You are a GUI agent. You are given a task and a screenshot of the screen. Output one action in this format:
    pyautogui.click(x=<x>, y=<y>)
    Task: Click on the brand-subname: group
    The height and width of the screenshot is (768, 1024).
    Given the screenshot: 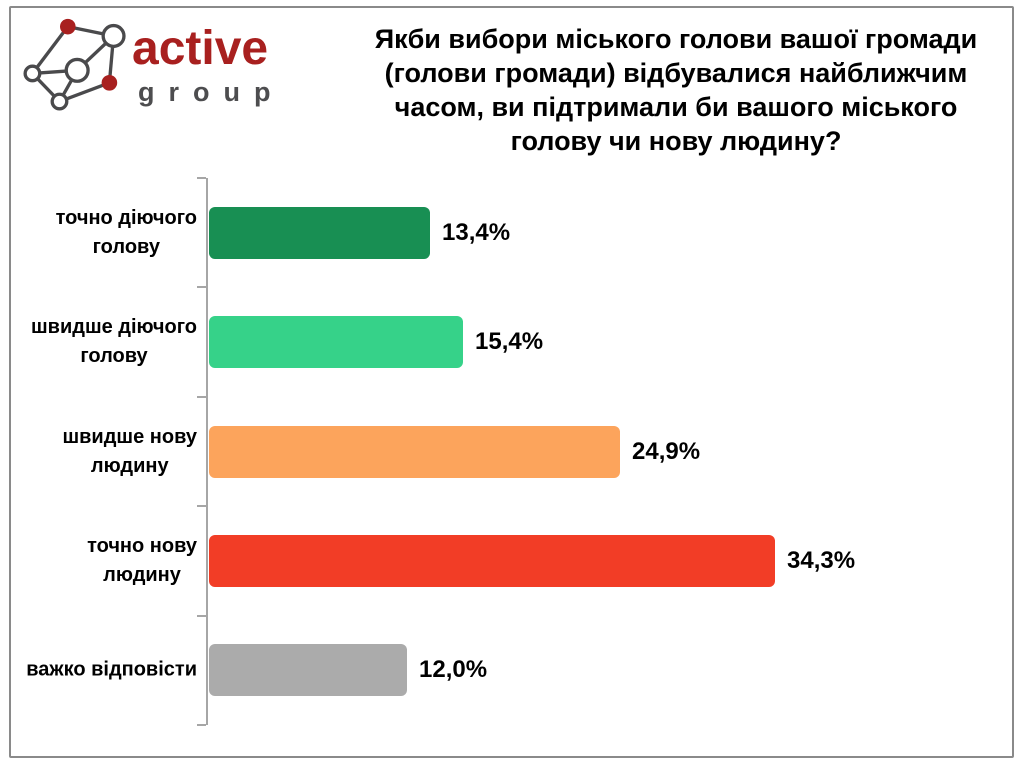 What is the action you would take?
    pyautogui.click(x=211, y=92)
    